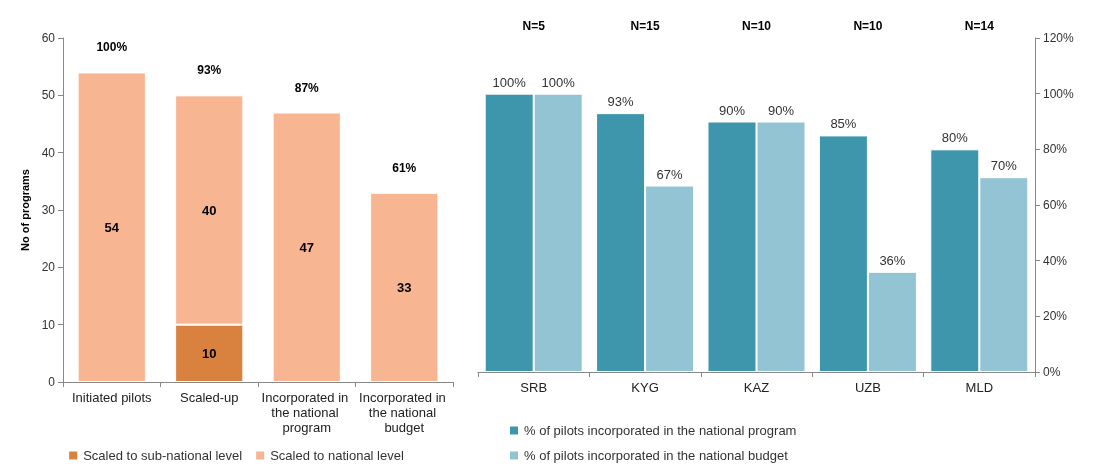 This screenshot has height=475, width=1098. What do you see at coordinates (645, 26) in the screenshot?
I see `text: N=15` at bounding box center [645, 26].